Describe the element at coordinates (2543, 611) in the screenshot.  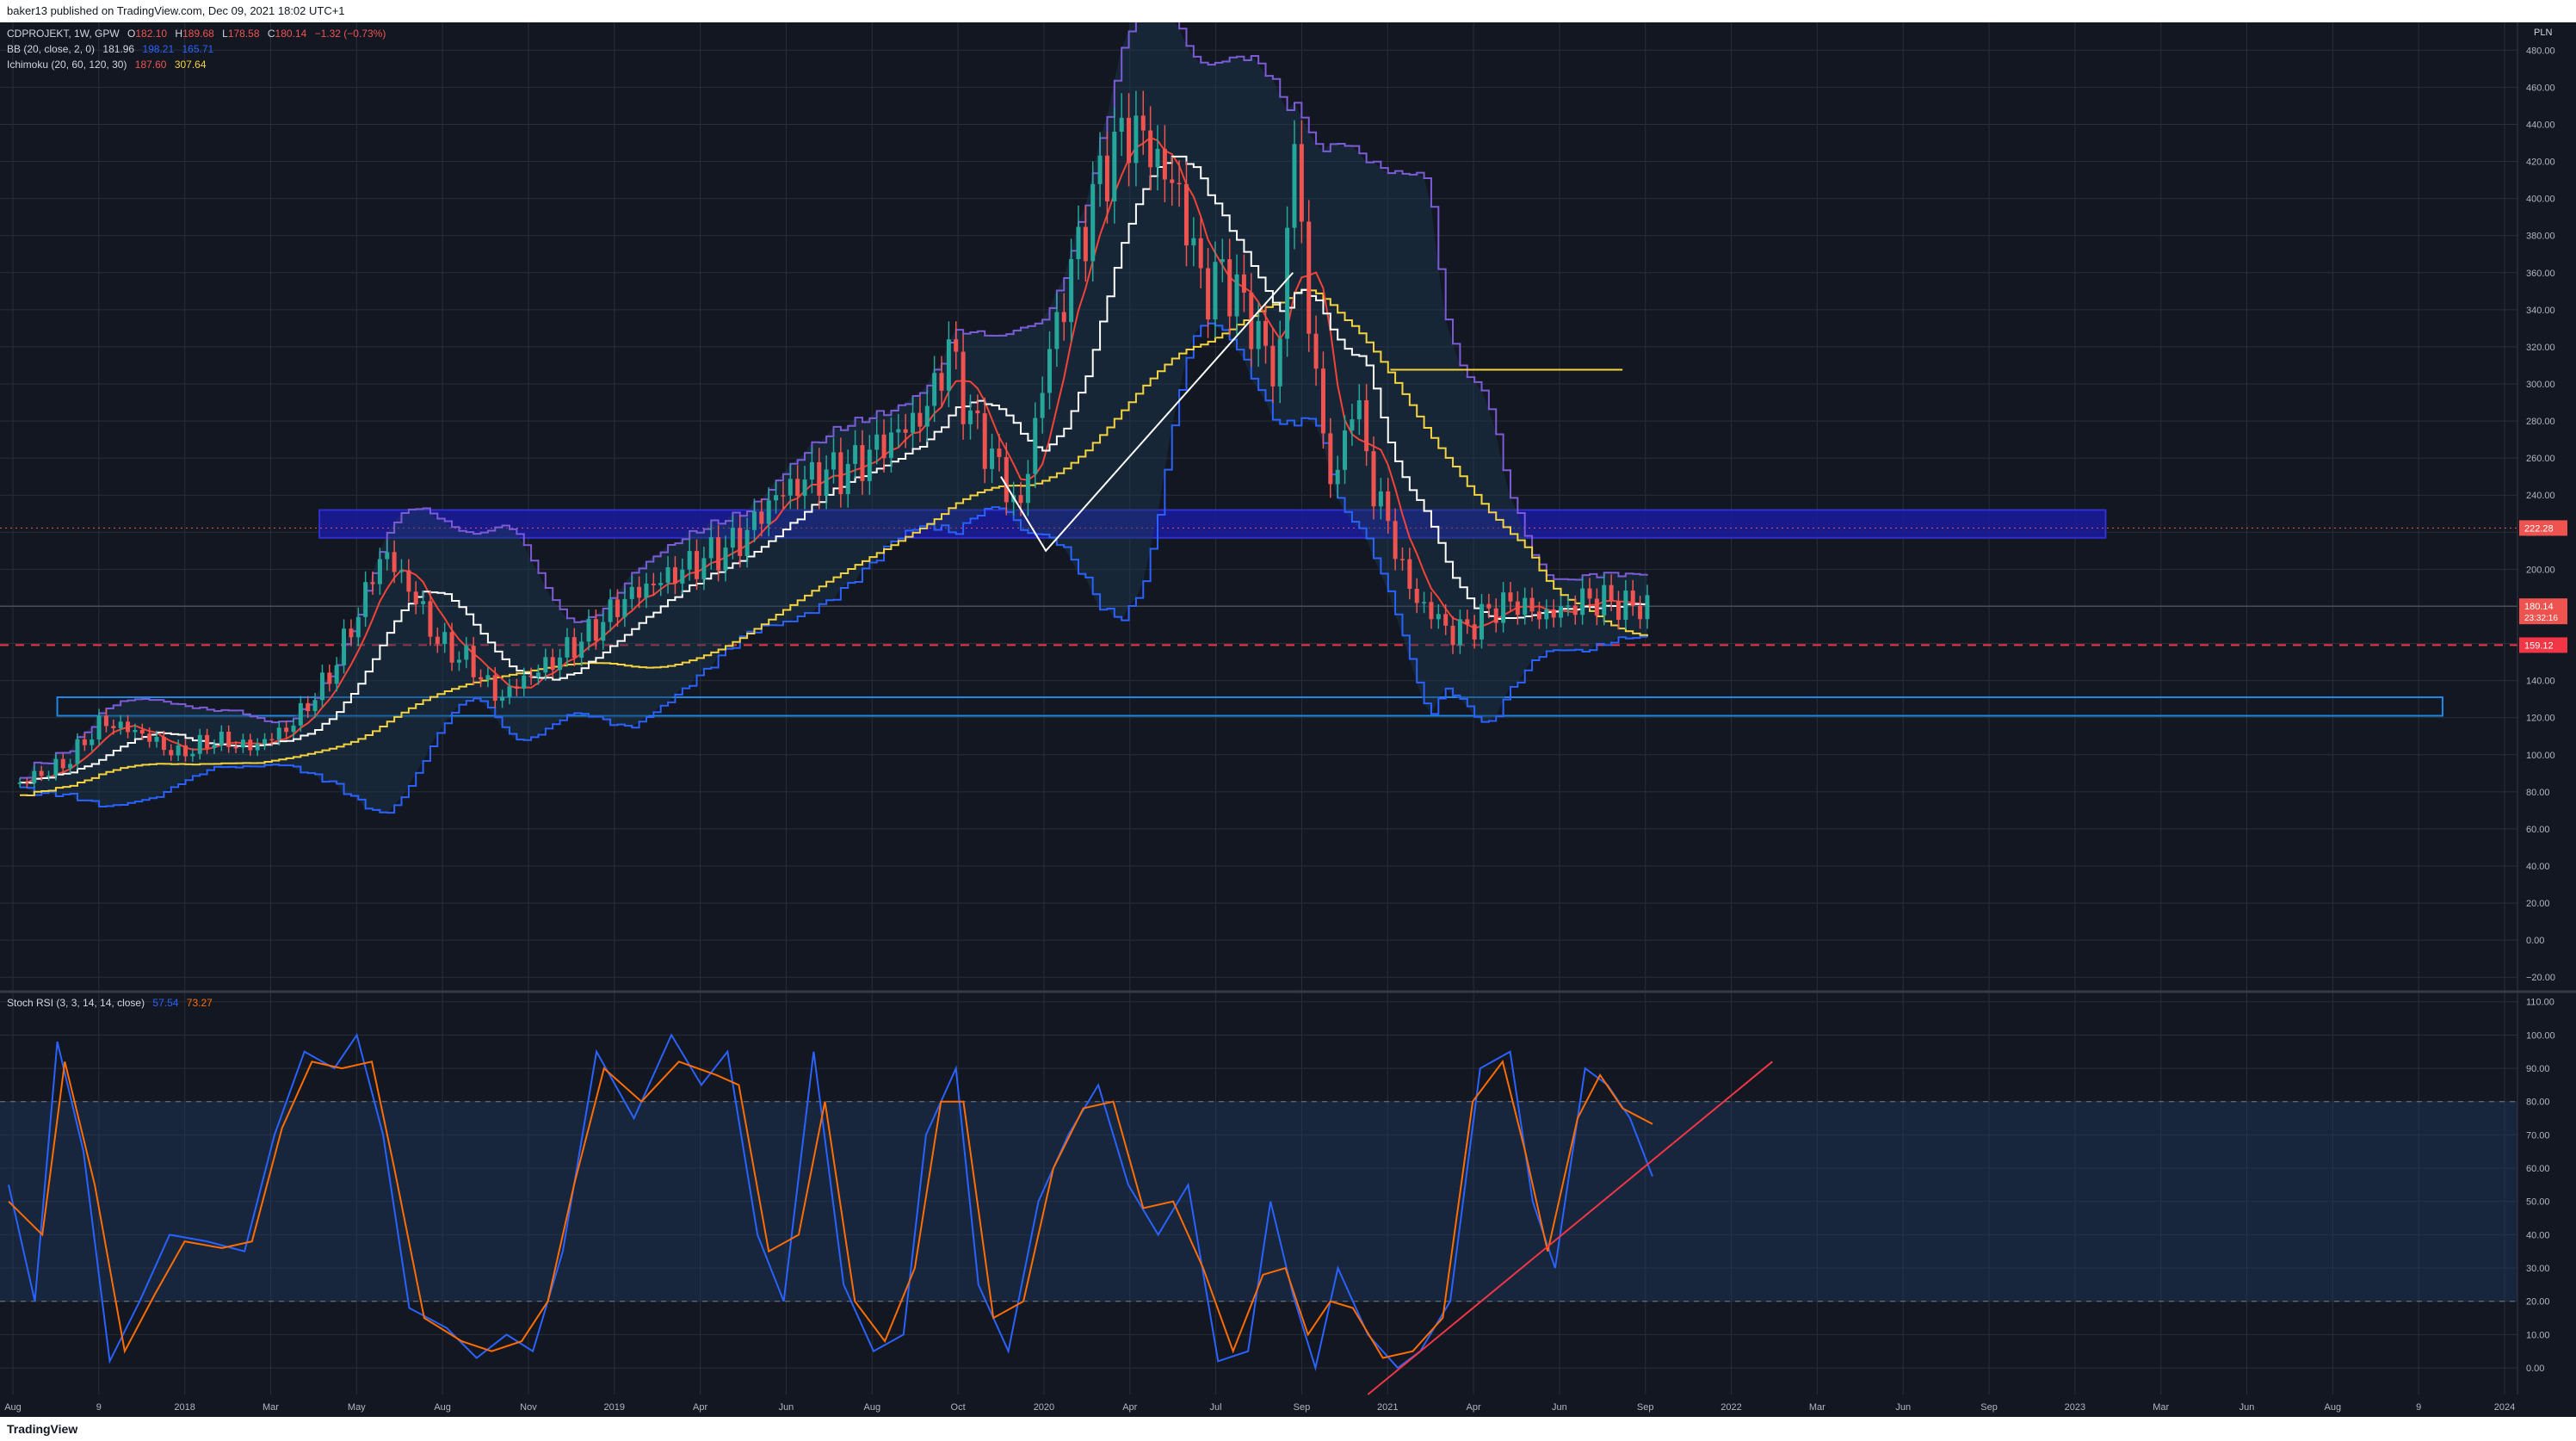
I see `price-label-last-bg` at that location.